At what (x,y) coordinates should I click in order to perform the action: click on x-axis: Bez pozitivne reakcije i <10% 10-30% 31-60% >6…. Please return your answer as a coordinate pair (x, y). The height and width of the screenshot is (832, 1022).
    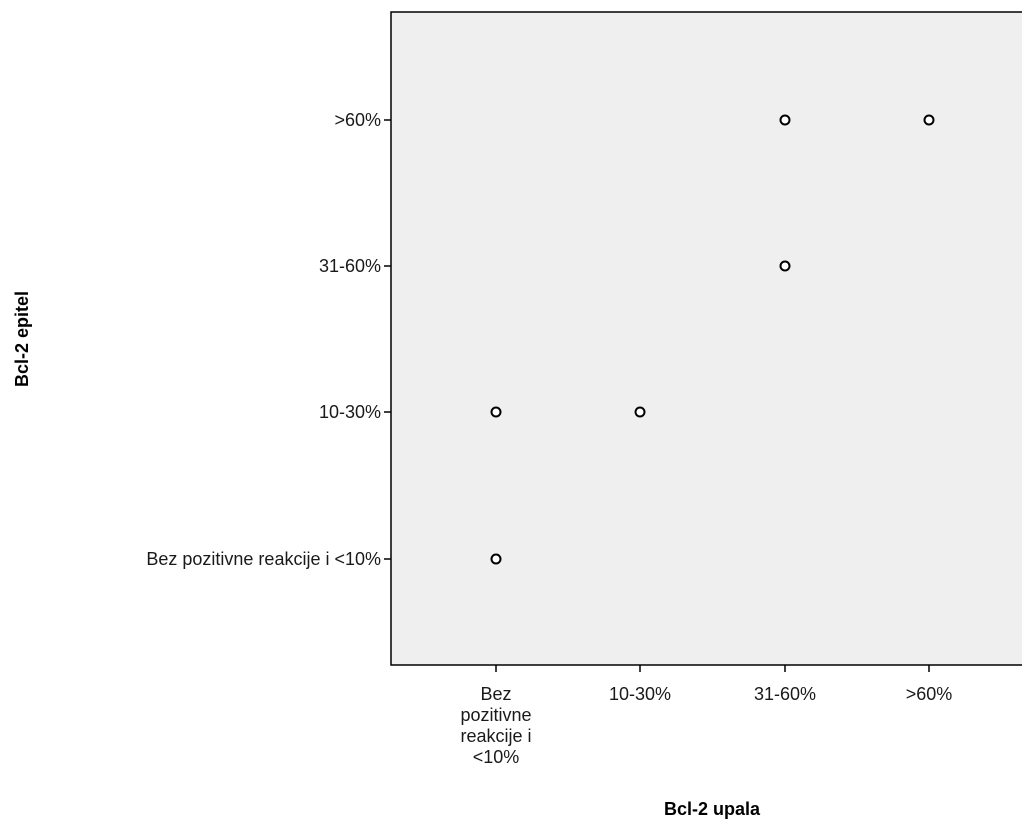
    Looking at the image, I should click on (706, 716).